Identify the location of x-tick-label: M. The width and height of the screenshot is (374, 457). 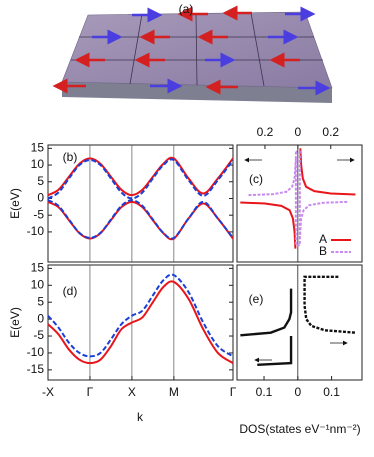
(174, 392).